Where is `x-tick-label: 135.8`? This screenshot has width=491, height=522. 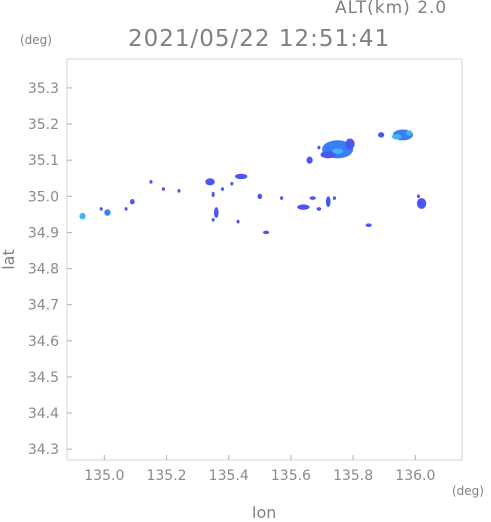 x-tick-label: 135.8 is located at coordinates (353, 476).